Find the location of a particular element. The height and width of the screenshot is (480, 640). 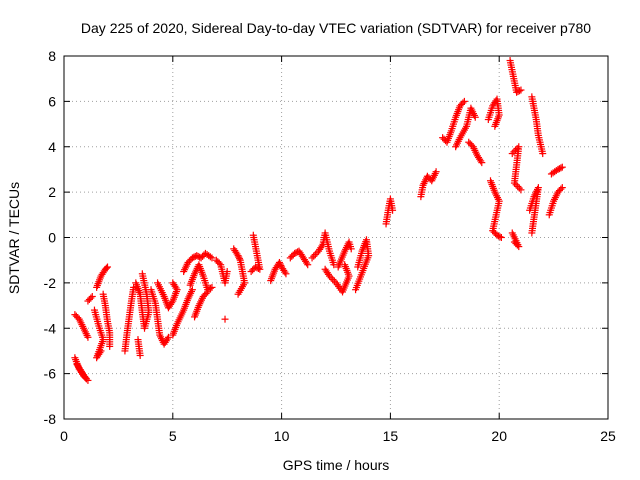

x-tick-label: 10 is located at coordinates (282, 436).